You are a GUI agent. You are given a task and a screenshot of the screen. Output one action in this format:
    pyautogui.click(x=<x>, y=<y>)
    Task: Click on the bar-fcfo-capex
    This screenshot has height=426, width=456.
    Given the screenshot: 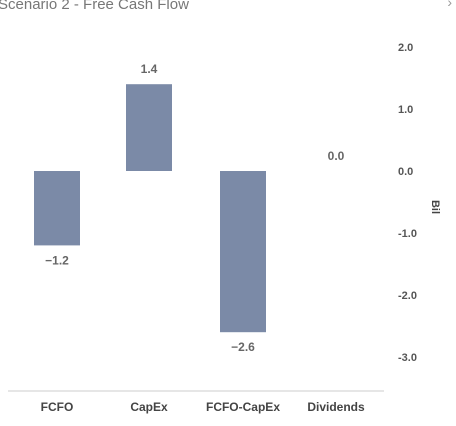 What is the action you would take?
    pyautogui.click(x=243, y=252)
    